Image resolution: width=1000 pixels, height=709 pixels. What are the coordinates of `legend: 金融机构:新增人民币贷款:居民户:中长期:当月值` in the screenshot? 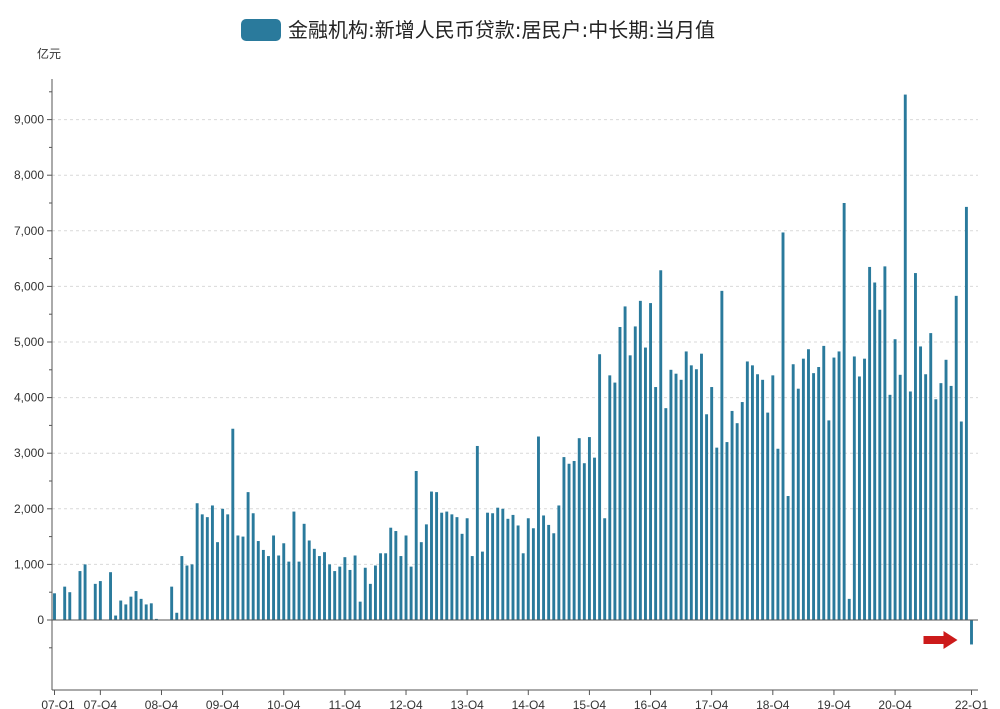 It's located at (478, 30).